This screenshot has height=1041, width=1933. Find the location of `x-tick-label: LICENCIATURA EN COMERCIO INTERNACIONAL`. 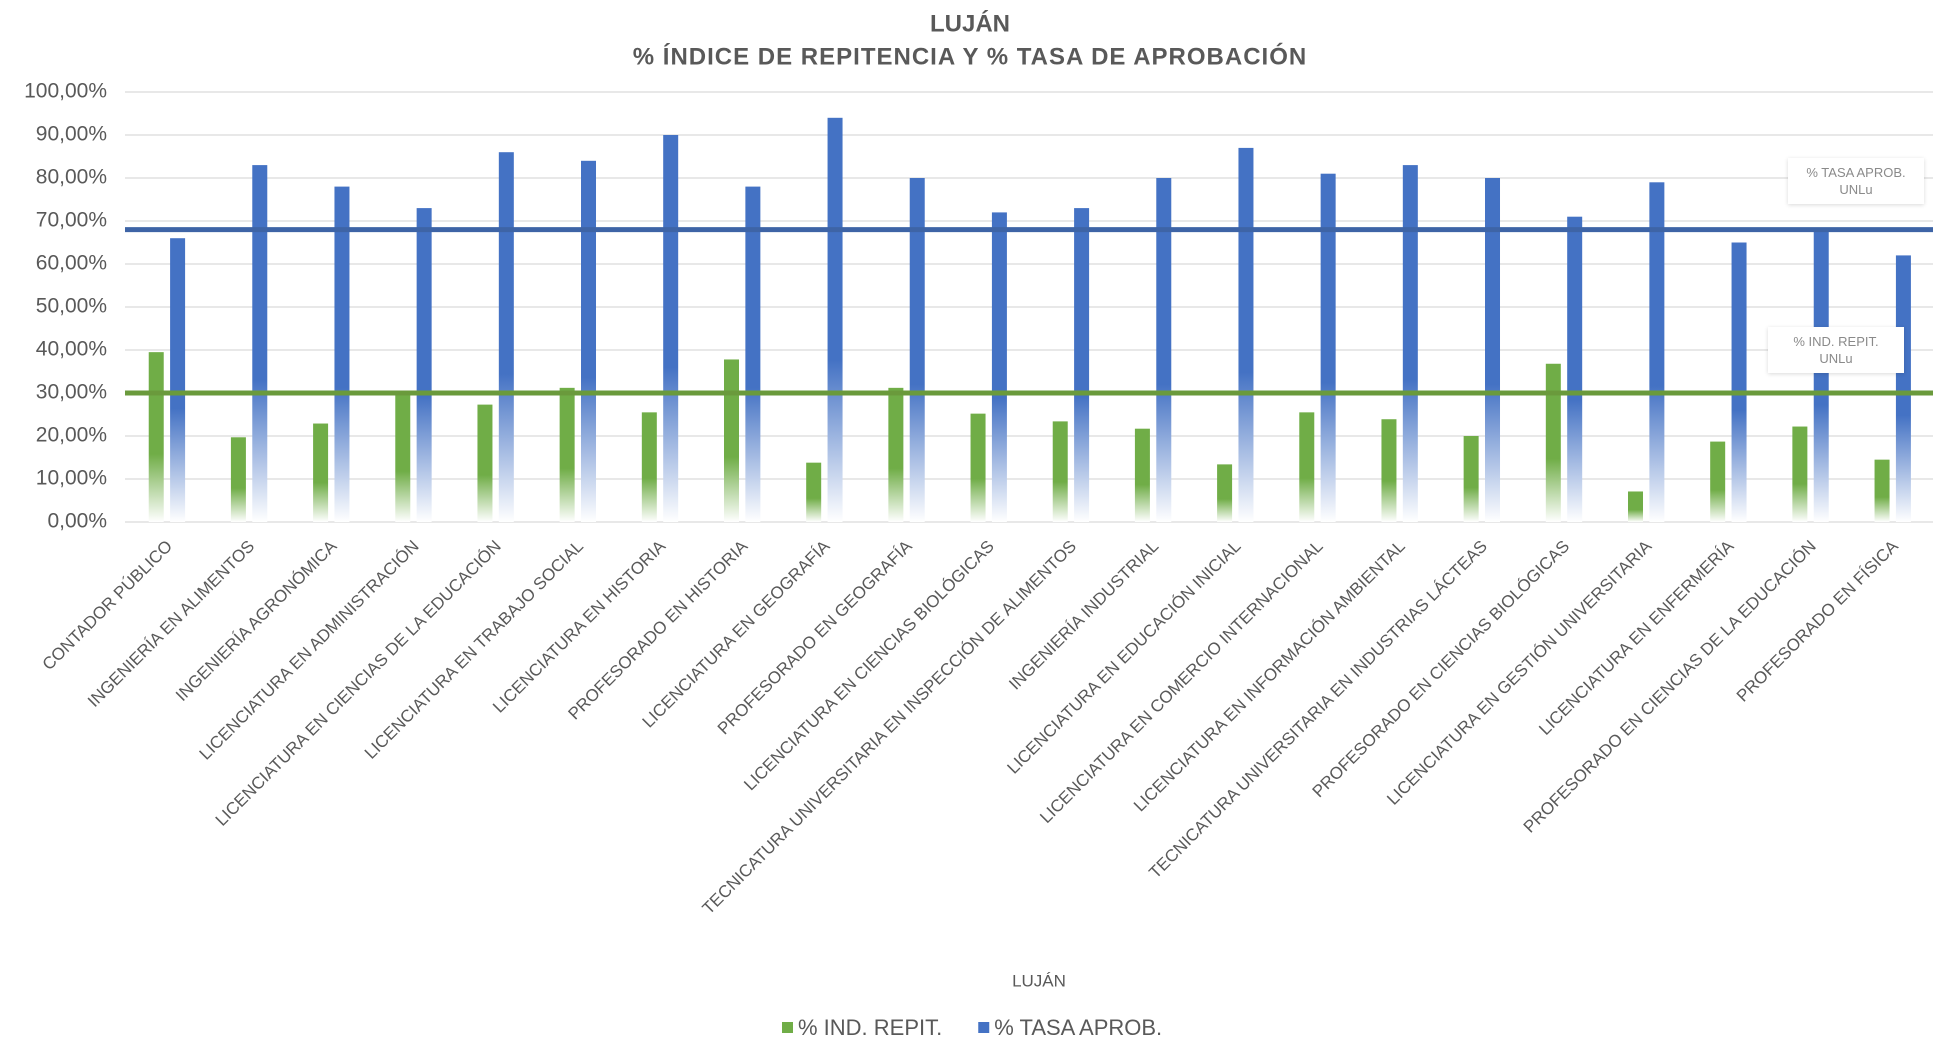

x-tick-label: LICENCIATURA EN COMERCIO INTERNACIONAL is located at coordinates (1181, 682).